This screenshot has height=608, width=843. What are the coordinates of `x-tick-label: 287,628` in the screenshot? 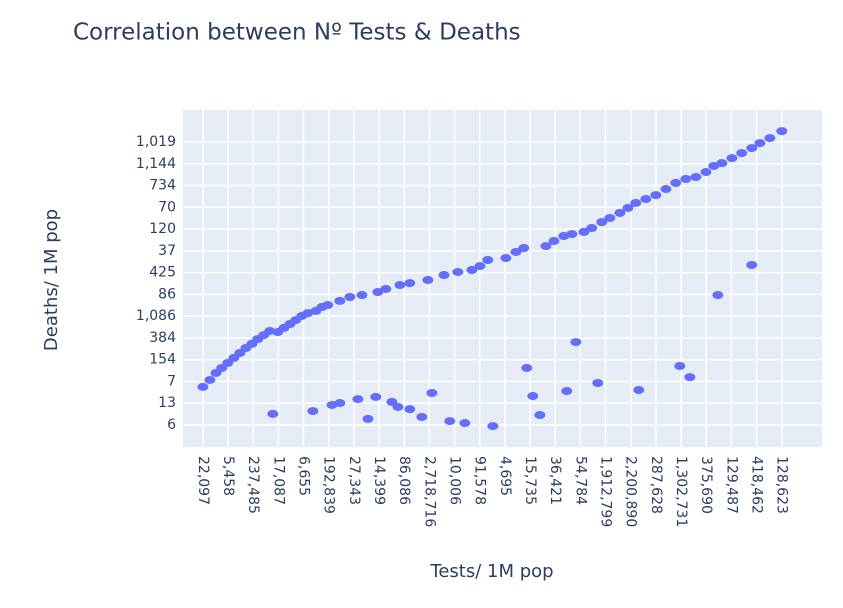 It's located at (656, 485).